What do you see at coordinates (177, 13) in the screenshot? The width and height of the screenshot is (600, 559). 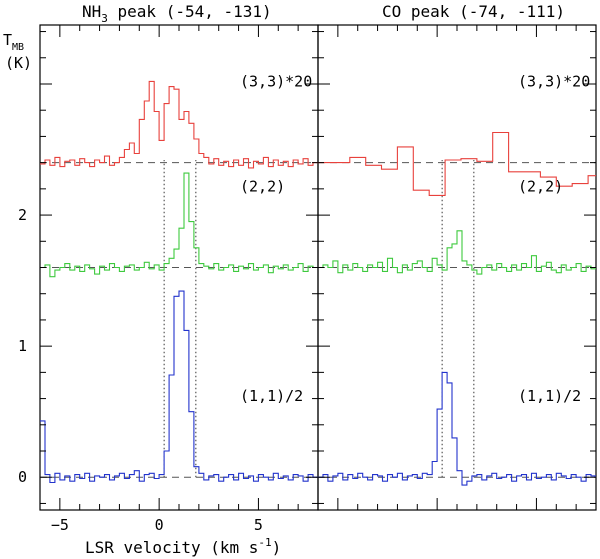 I see `panel-title-nh3: NH3 peak (-54, -131)` at bounding box center [177, 13].